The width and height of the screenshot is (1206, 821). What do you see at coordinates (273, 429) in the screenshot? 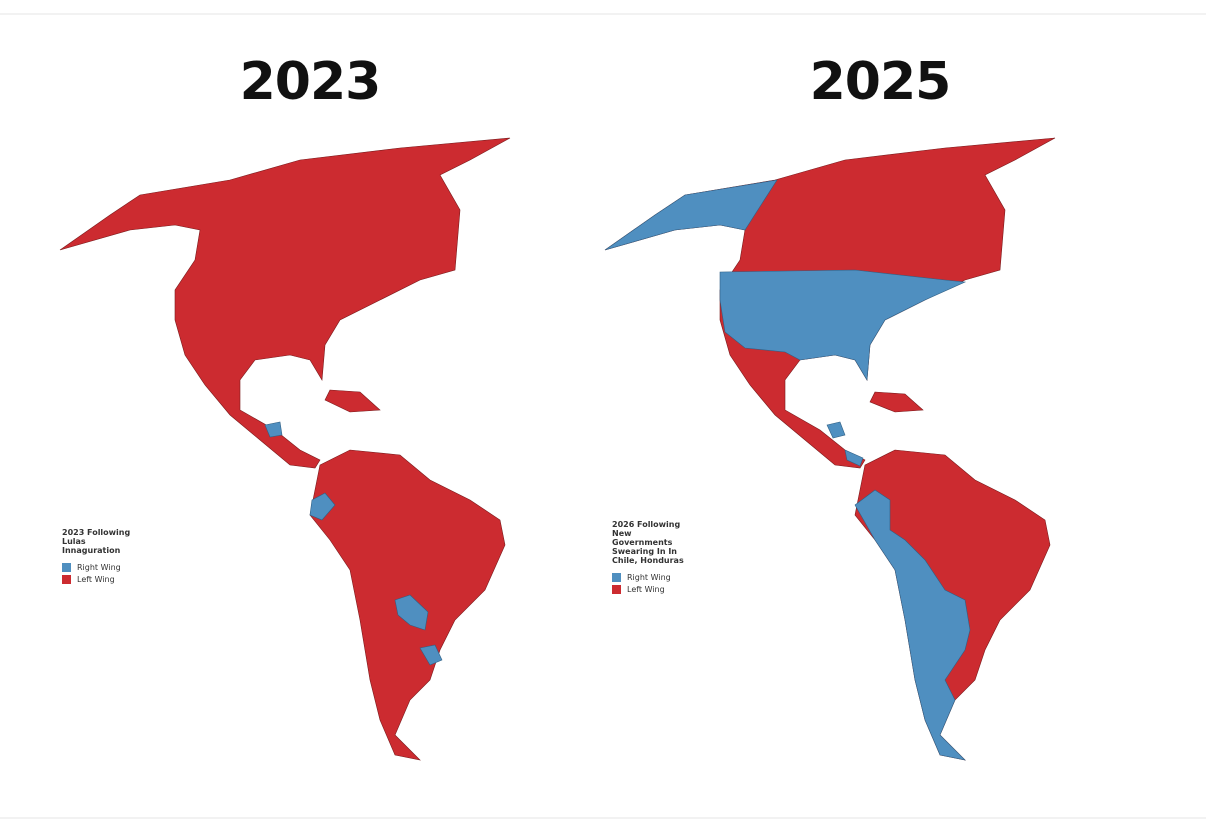
I see `guatemala` at bounding box center [273, 429].